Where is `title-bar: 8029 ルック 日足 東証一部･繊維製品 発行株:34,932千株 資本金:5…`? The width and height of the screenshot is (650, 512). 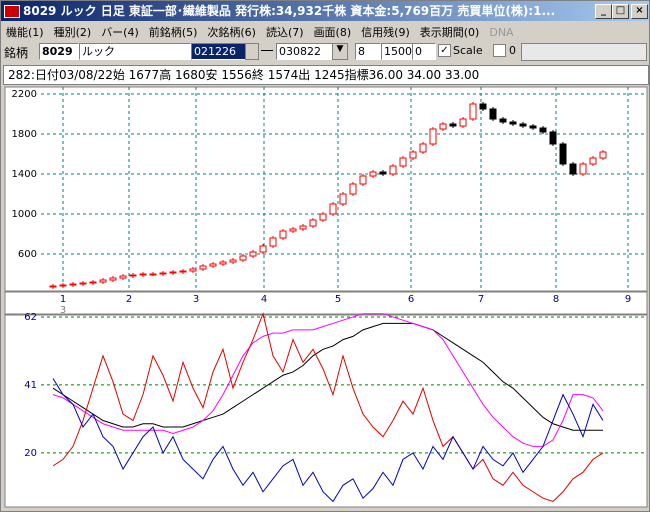
title-bar: 8029 ルック 日足 東証一部･繊維製品 発行株:34,932千株 資本金:5… is located at coordinates (325, 11).